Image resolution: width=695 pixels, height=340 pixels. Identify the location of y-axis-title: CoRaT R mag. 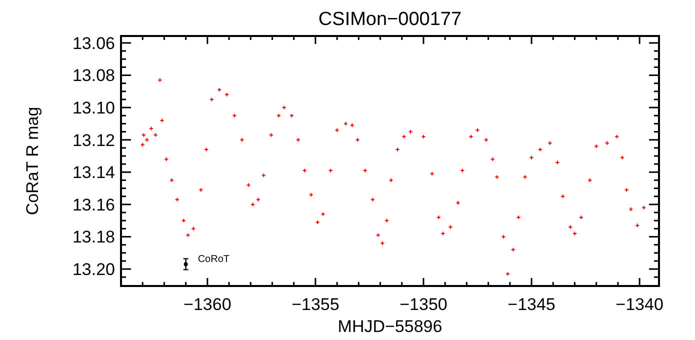
(32, 161).